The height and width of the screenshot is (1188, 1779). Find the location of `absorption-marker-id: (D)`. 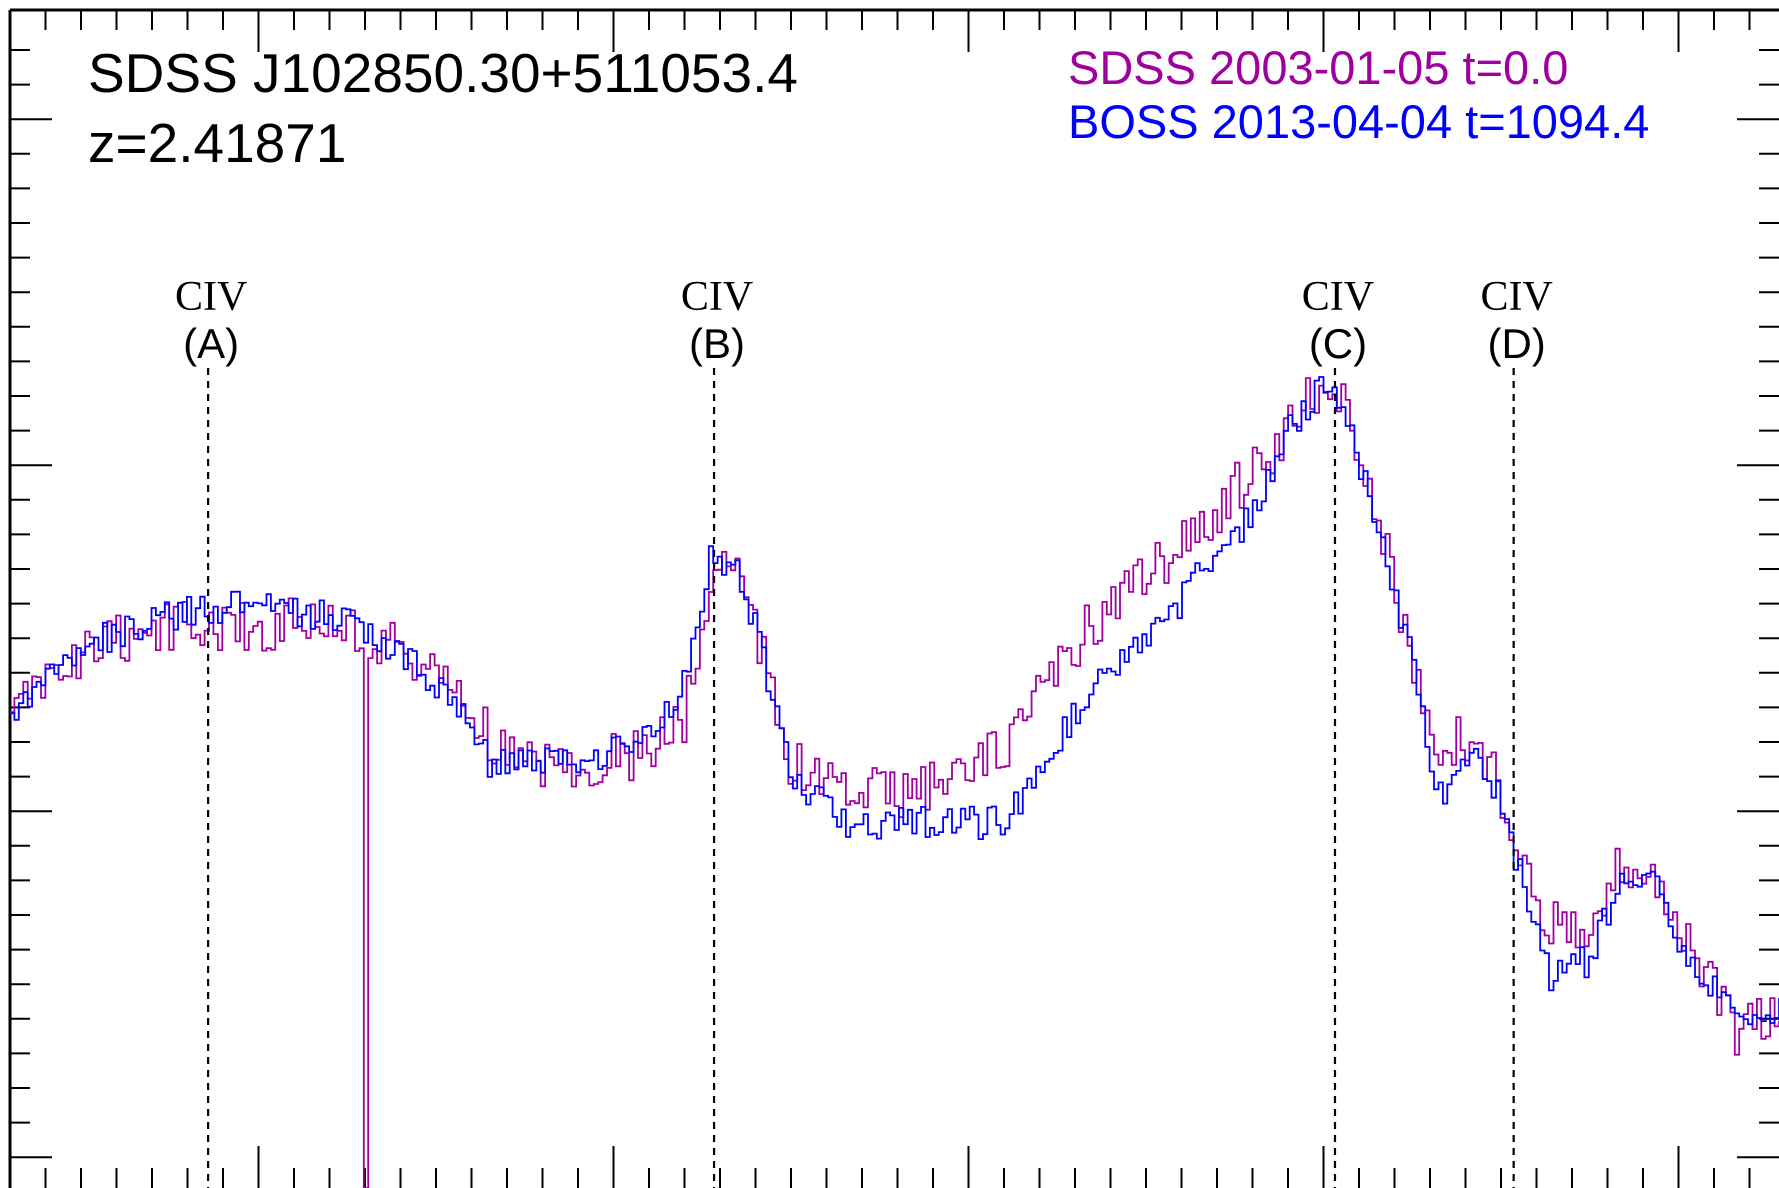

absorption-marker-id: (D) is located at coordinates (1516, 343).